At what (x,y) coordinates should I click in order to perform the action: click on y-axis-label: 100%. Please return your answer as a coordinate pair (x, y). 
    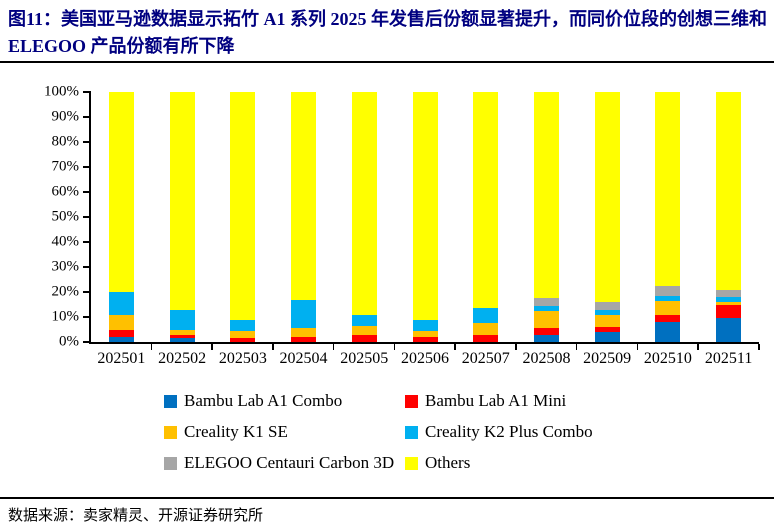
    Looking at the image, I should click on (61, 91).